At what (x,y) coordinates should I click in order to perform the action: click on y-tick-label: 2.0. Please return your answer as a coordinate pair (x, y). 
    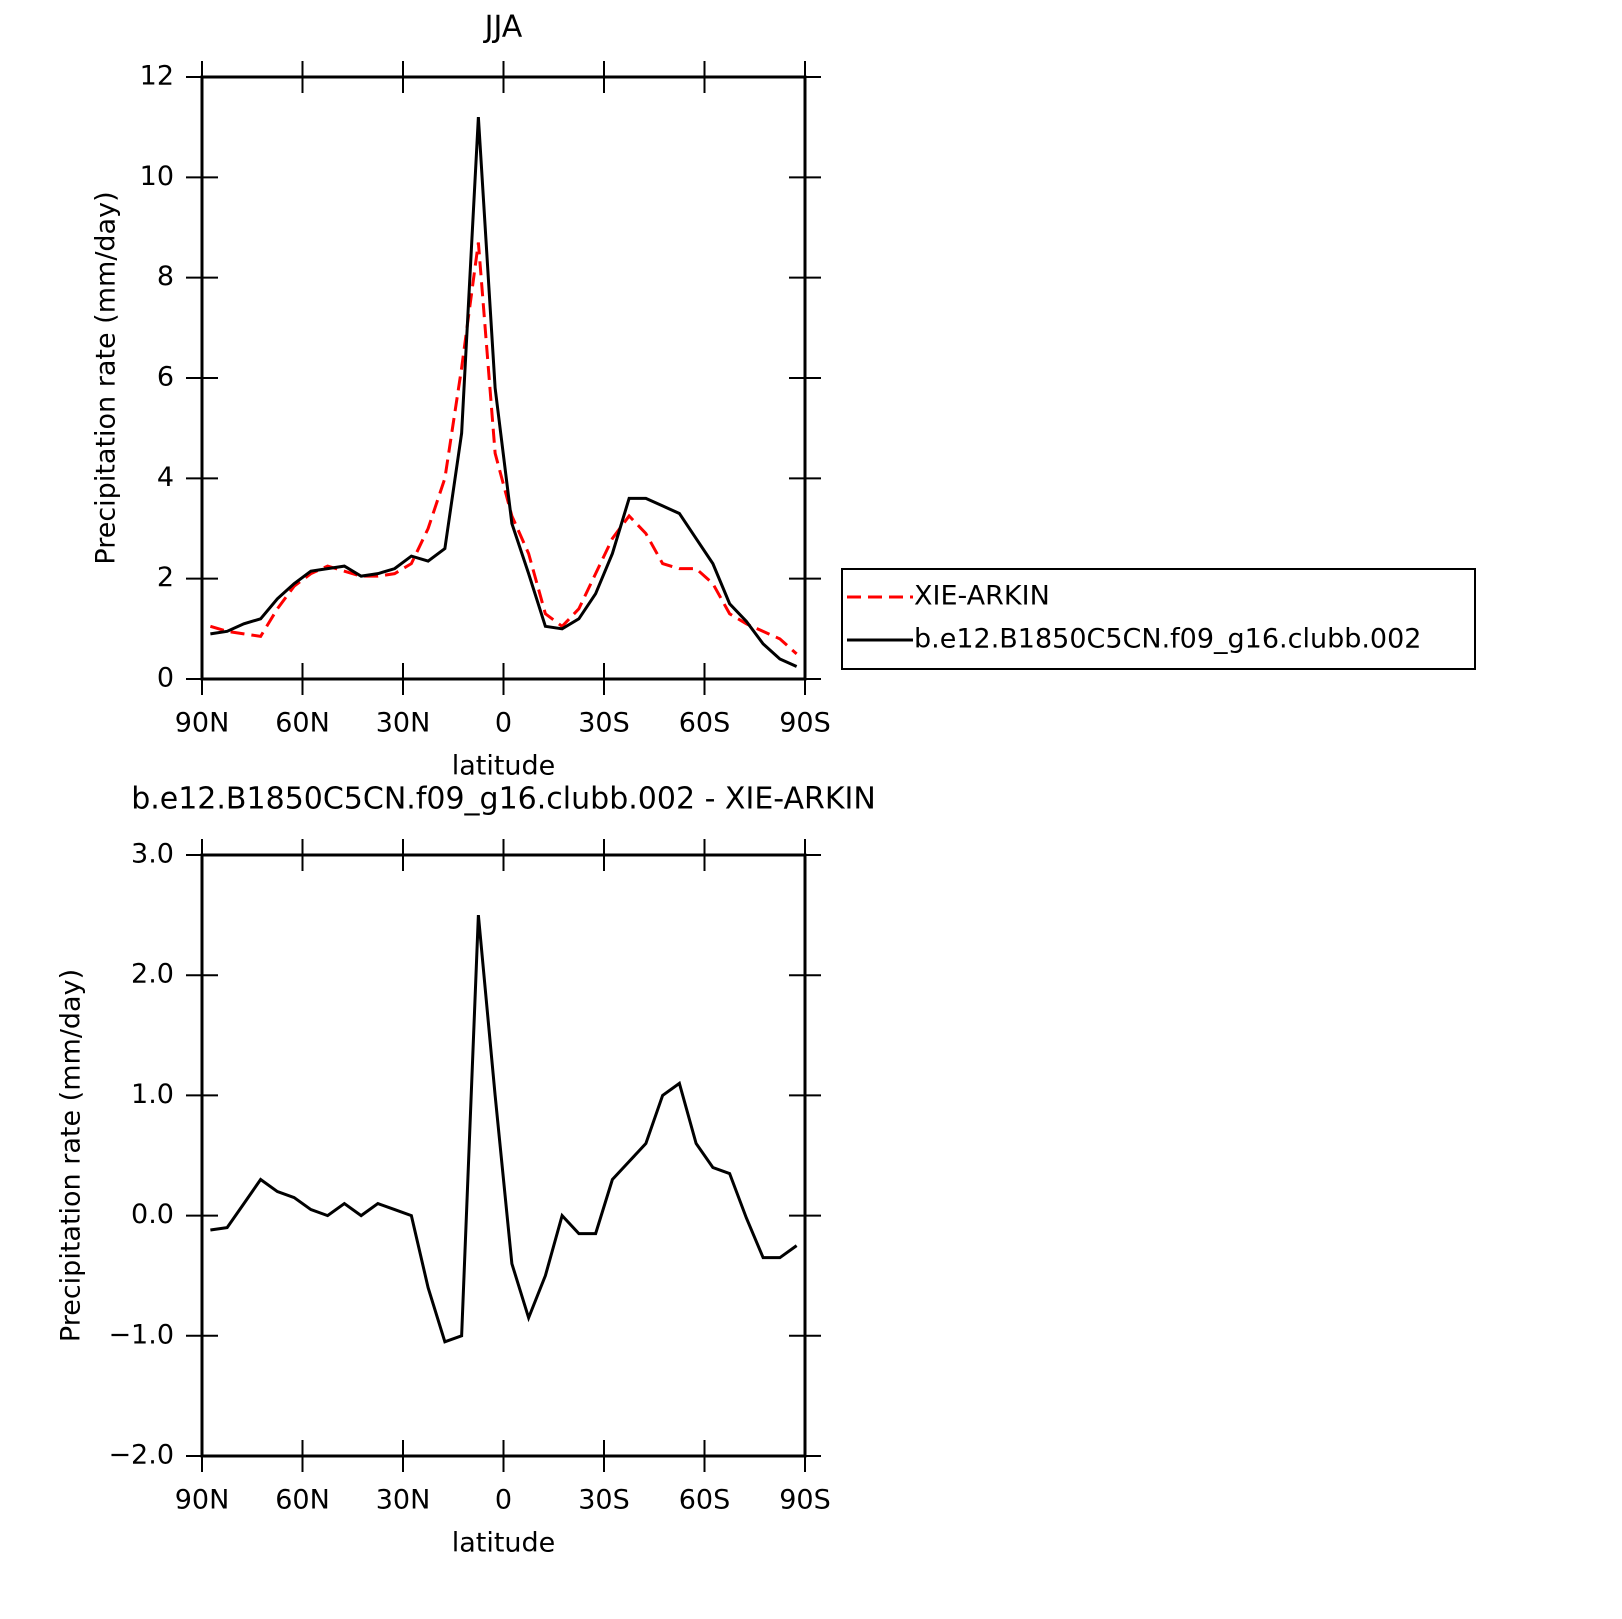
    Looking at the image, I should click on (152, 974).